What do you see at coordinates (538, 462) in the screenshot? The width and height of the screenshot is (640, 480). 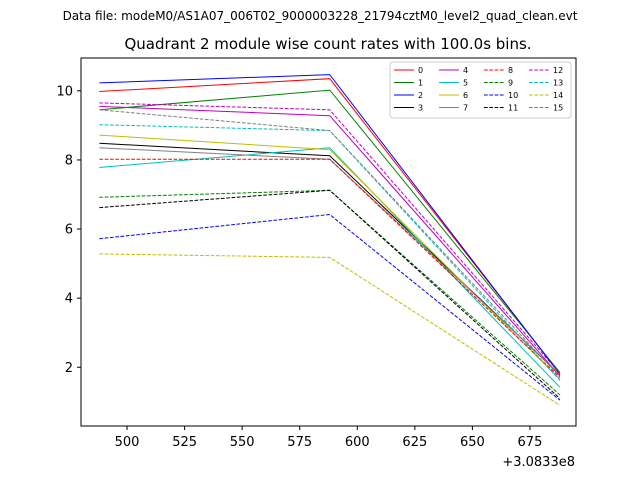 I see `x-offset-label: +3.0833e8` at bounding box center [538, 462].